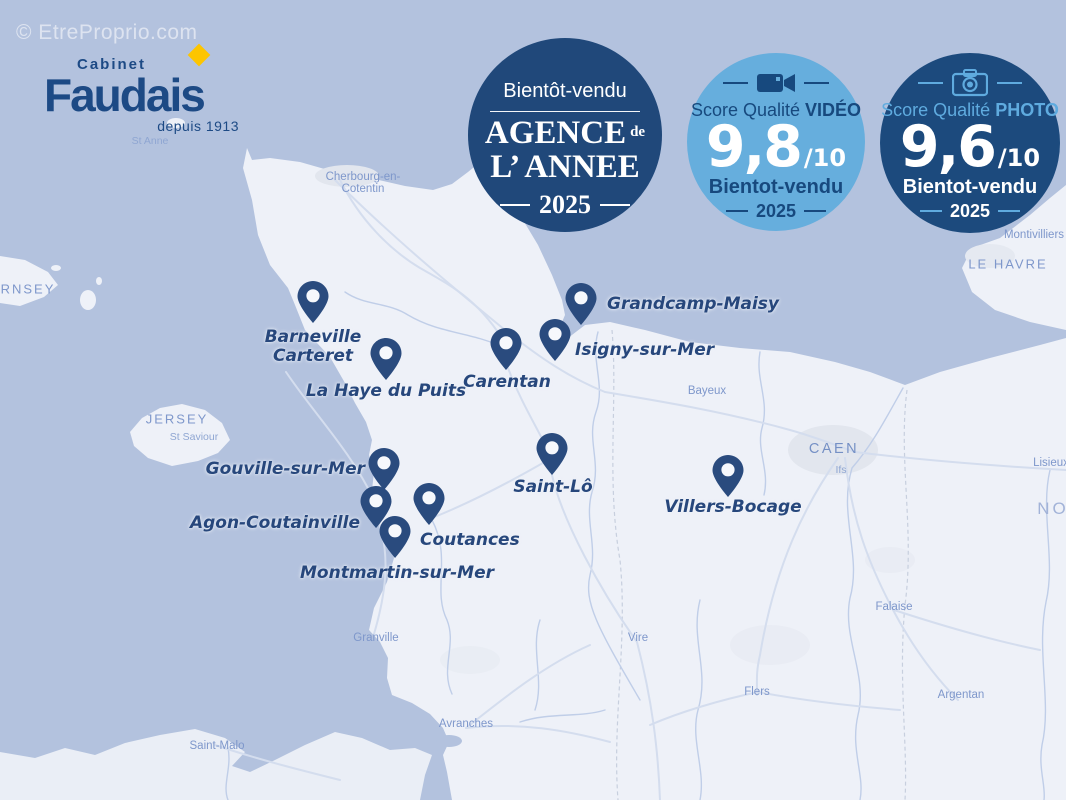 The height and width of the screenshot is (800, 1066). I want to click on award-badge: Bientôt-vendu AGENCE de L’ ANNEE 2025, so click(565, 135).